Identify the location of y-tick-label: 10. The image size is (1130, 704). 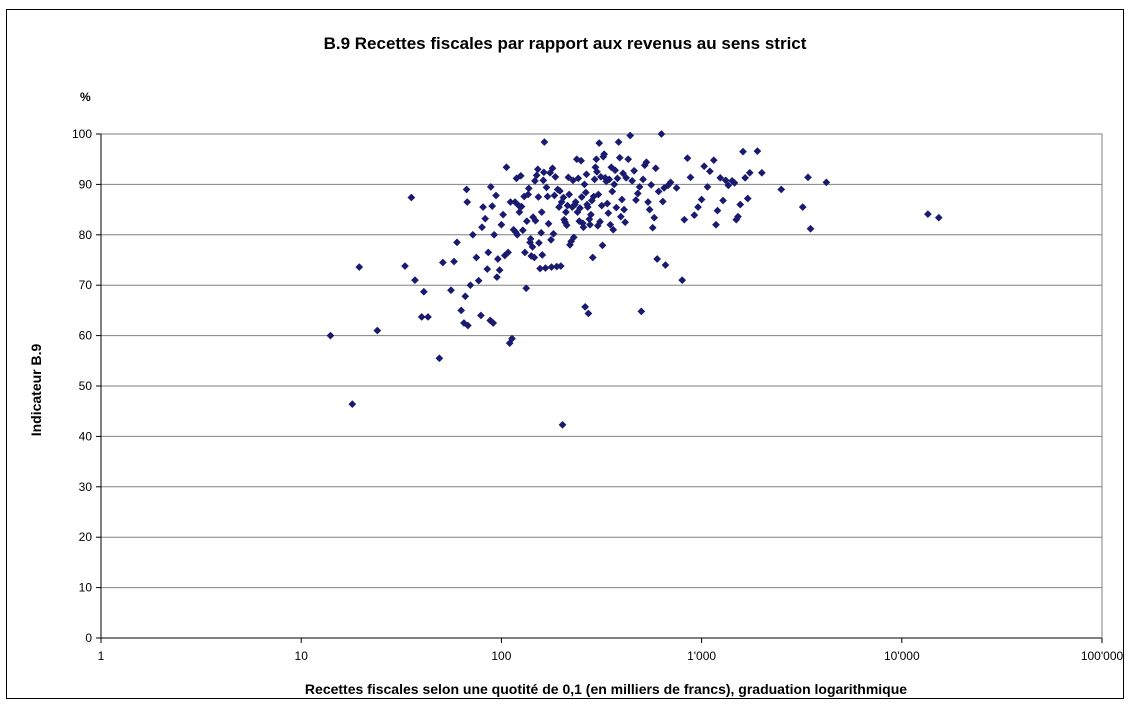
(86, 588).